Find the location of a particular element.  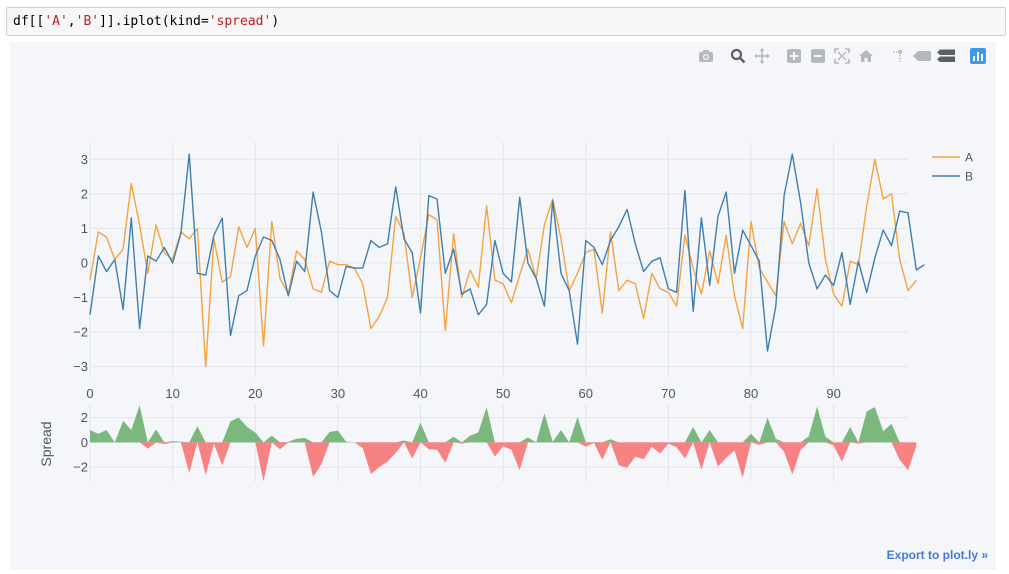

code-sep: , is located at coordinates (71, 21).